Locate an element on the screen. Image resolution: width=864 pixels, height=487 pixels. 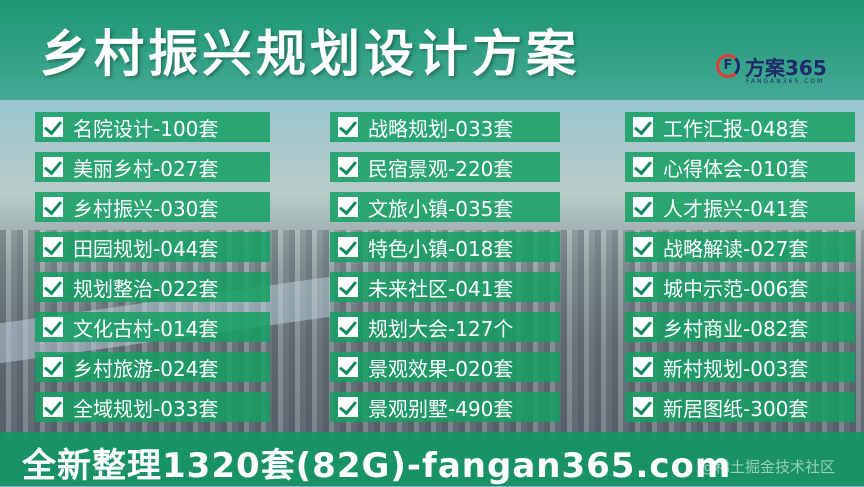
list-item: 未来社区-041套 is located at coordinates (445, 287).